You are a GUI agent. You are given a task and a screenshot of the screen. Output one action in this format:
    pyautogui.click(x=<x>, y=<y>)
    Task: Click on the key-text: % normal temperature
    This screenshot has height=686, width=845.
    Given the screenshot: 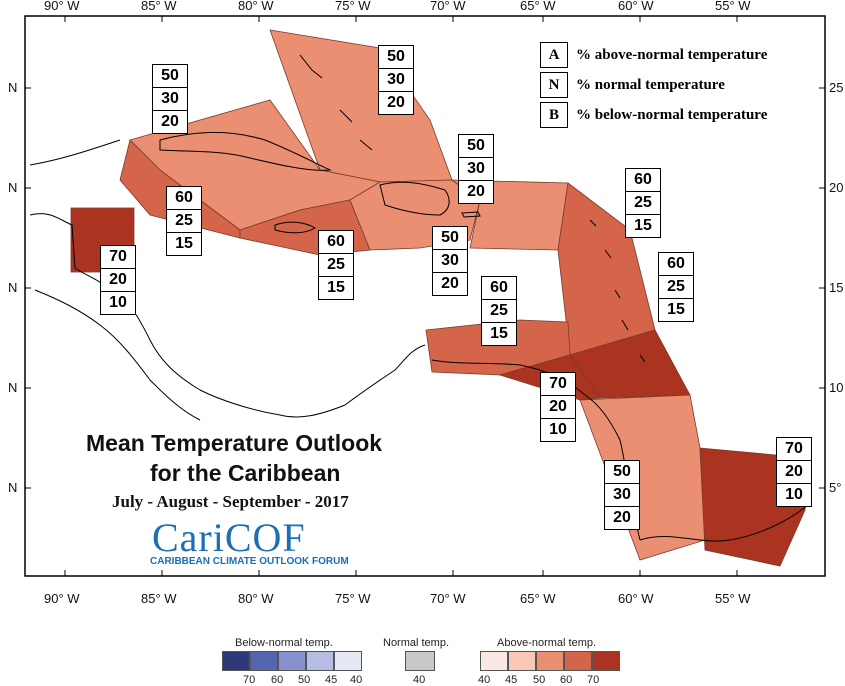 What is the action you would take?
    pyautogui.click(x=650, y=84)
    